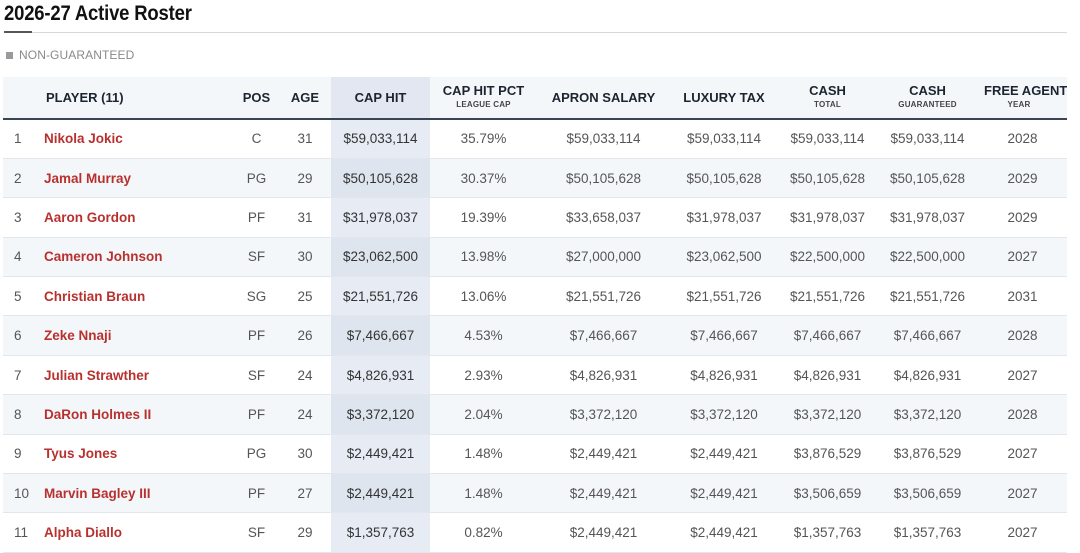  What do you see at coordinates (305, 178) in the screenshot?
I see `player-age: 29` at bounding box center [305, 178].